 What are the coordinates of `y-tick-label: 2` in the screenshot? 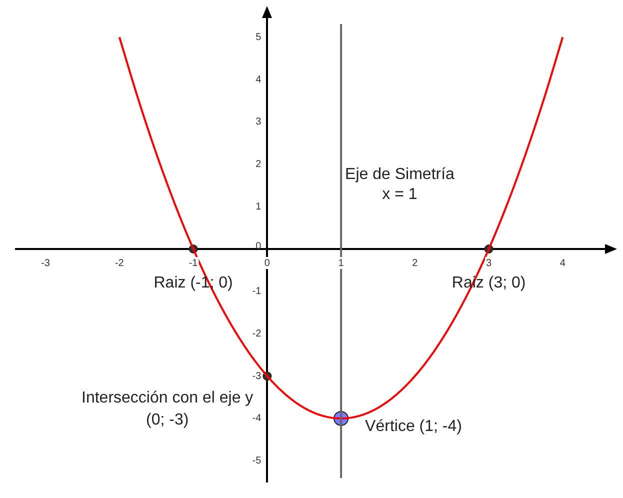 It's located at (259, 164).